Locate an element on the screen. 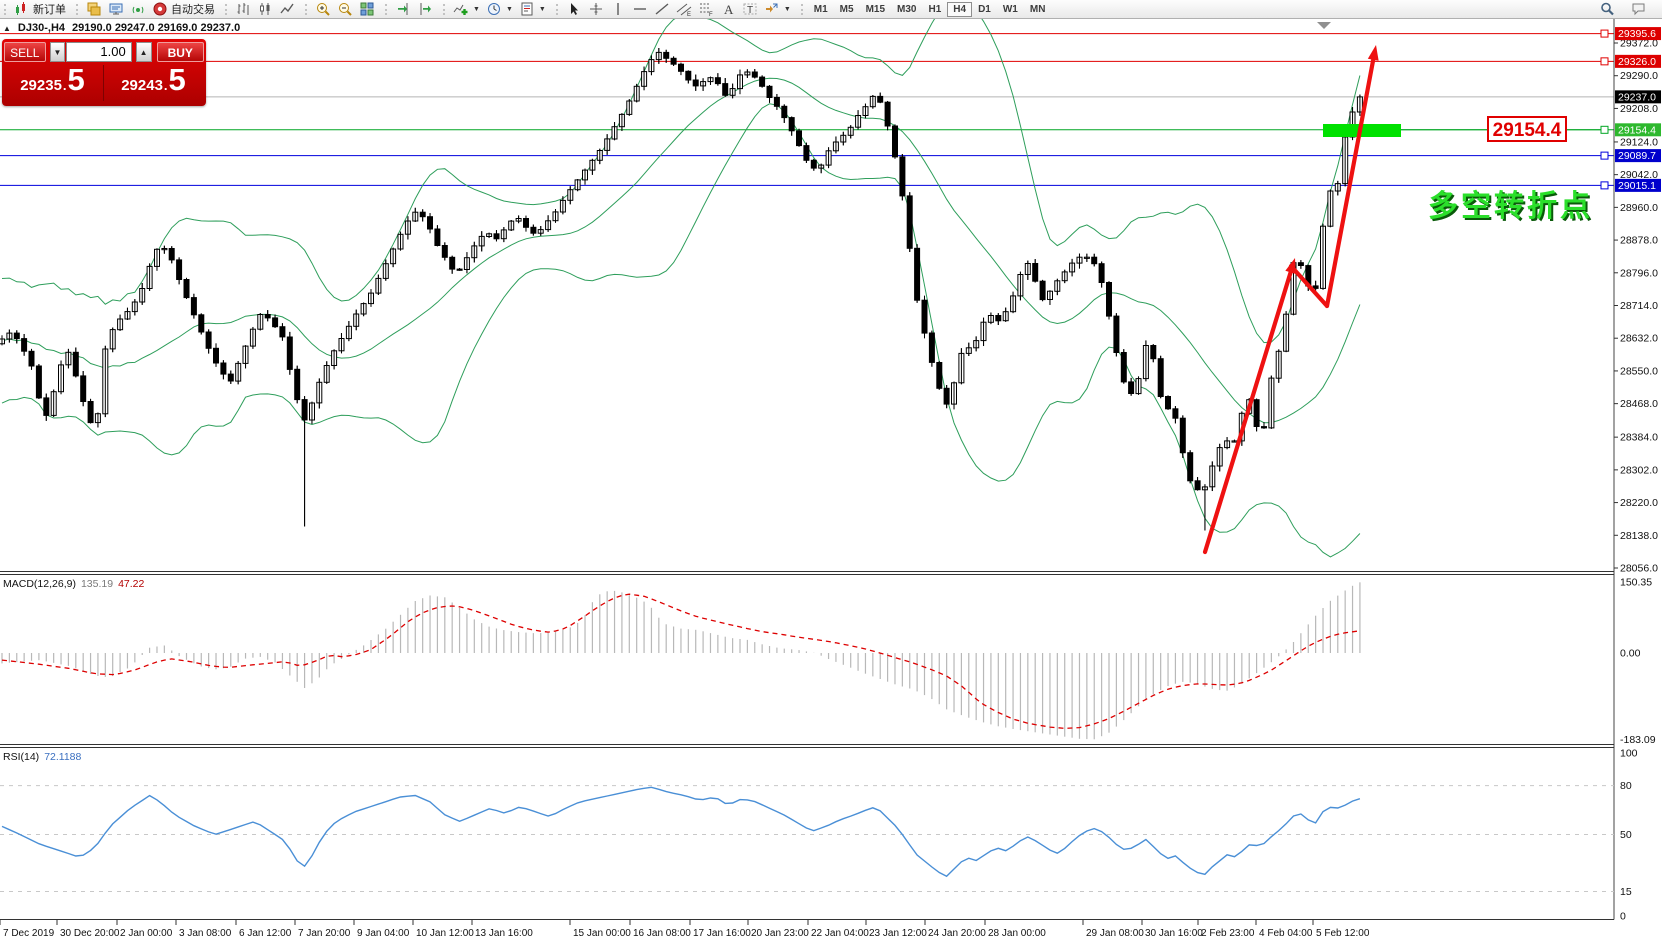 The image size is (1662, 943). timeframe-M30: M30 is located at coordinates (907, 9).